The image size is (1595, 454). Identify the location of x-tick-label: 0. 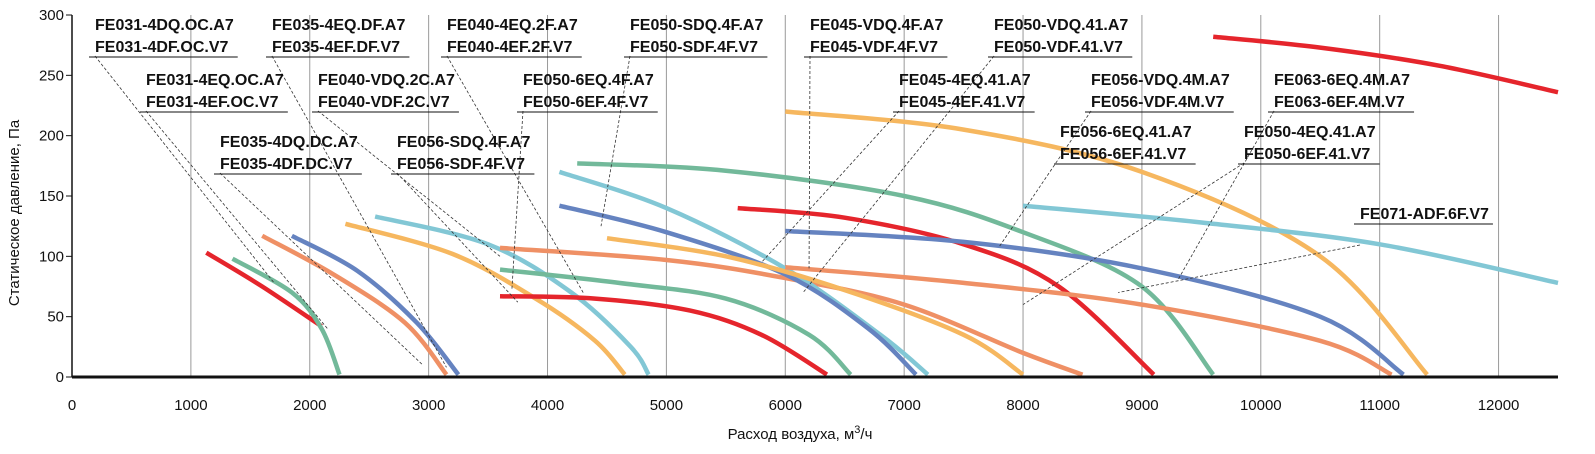
(72, 405).